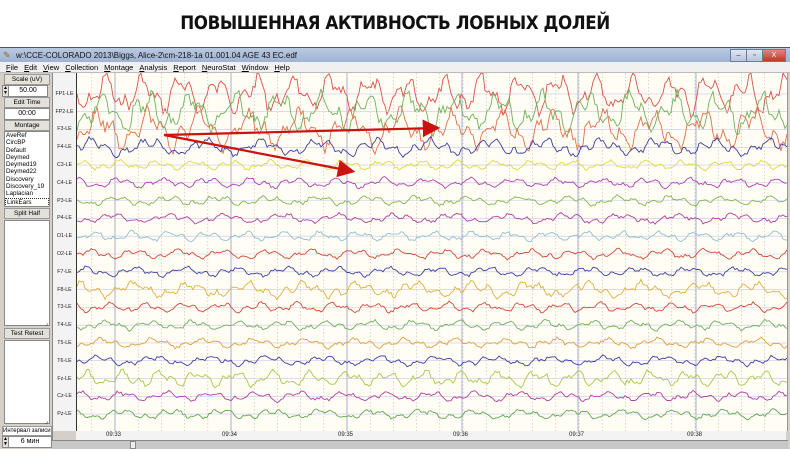 The image size is (790, 449). What do you see at coordinates (30, 442) in the screenshot?
I see `record-interval-input: 6 мин` at bounding box center [30, 442].